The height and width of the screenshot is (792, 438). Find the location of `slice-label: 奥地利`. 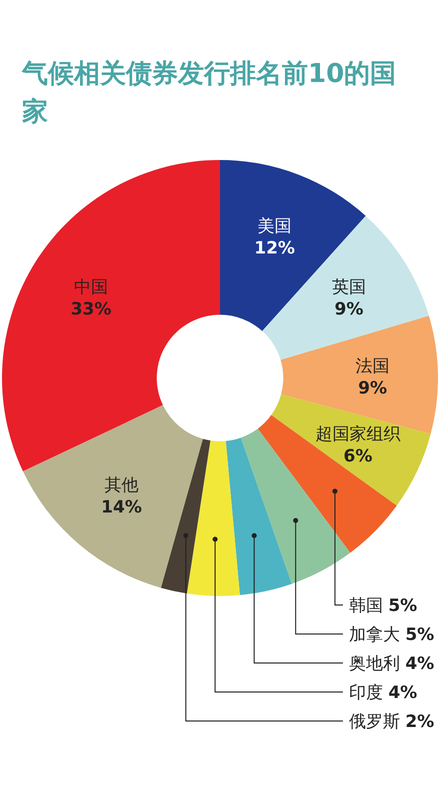

slice-label: 奥地利 is located at coordinates (377, 664).